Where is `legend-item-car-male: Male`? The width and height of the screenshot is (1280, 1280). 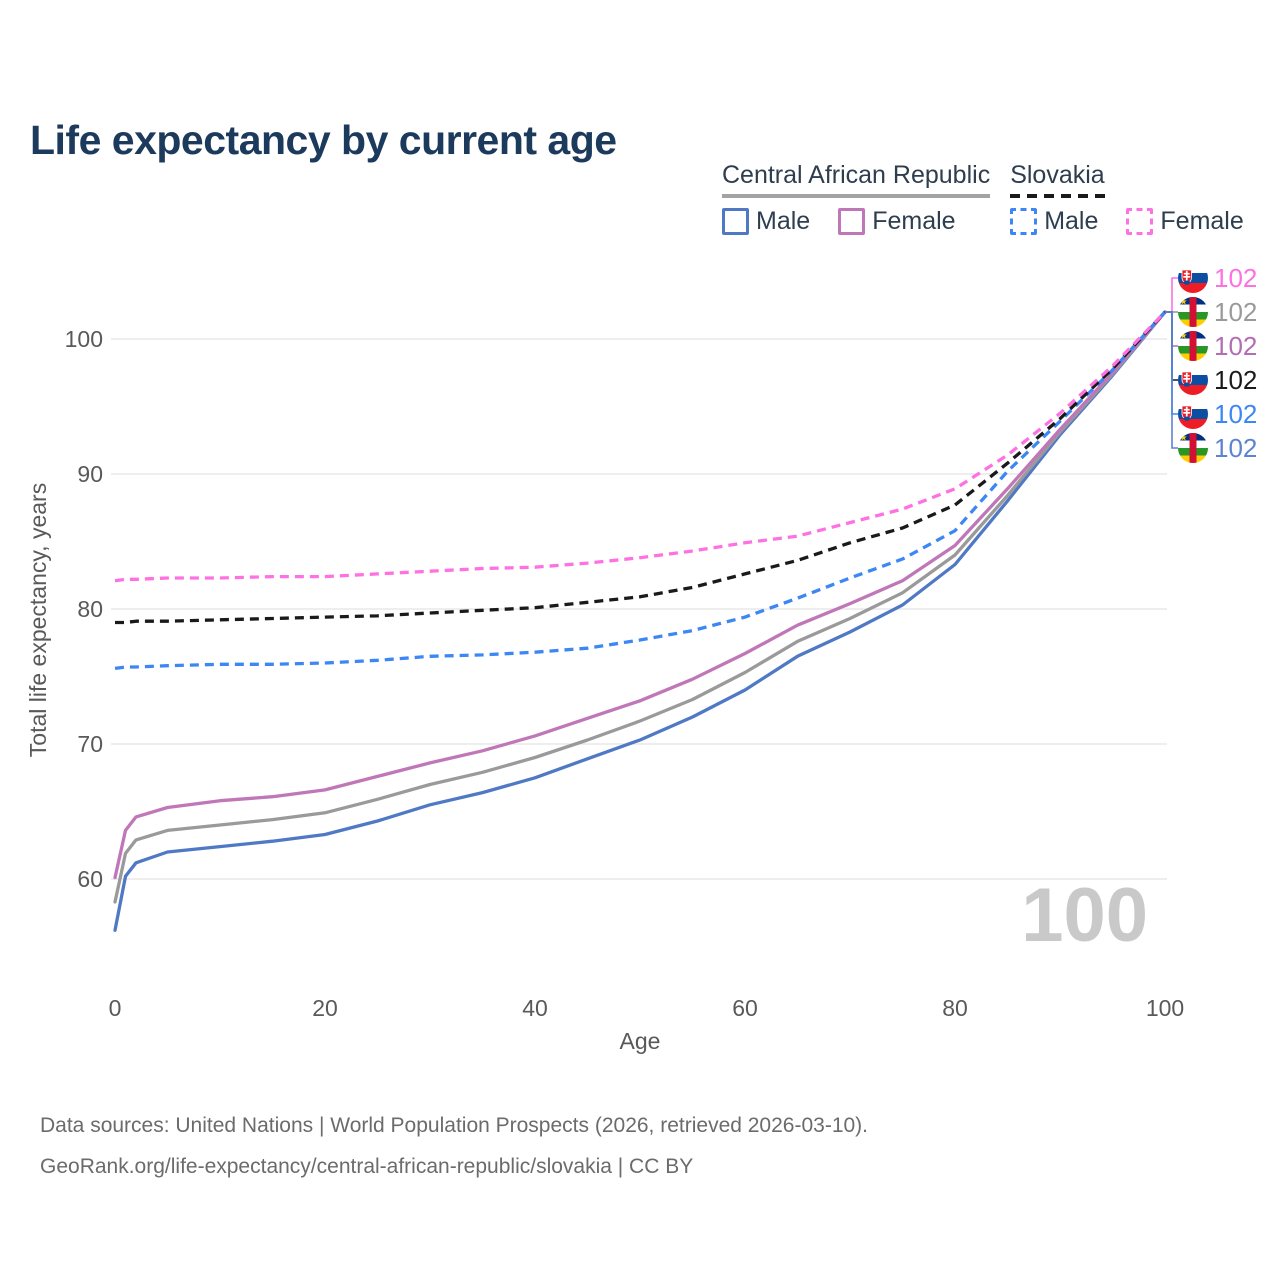 legend-item-car-male: Male is located at coordinates (766, 221).